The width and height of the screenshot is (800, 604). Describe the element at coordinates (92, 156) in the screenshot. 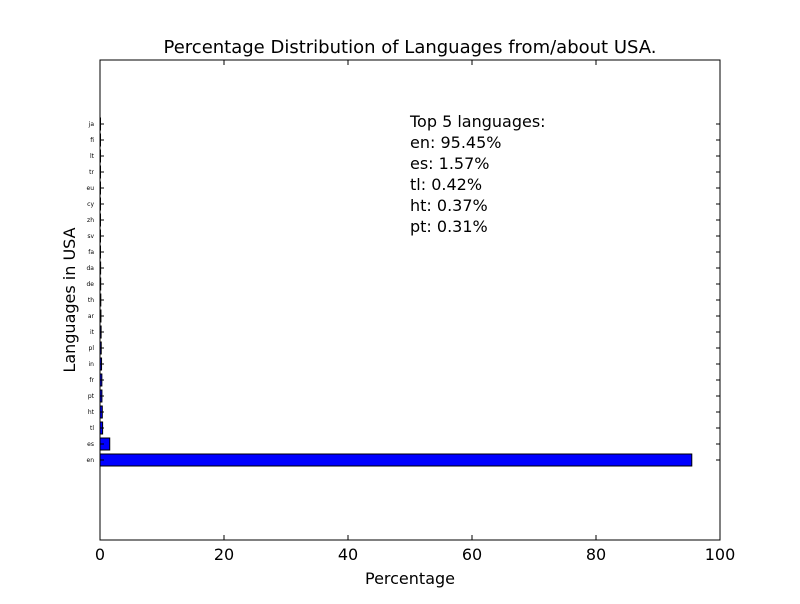

I see `y-tick-label-lt: lt` at that location.